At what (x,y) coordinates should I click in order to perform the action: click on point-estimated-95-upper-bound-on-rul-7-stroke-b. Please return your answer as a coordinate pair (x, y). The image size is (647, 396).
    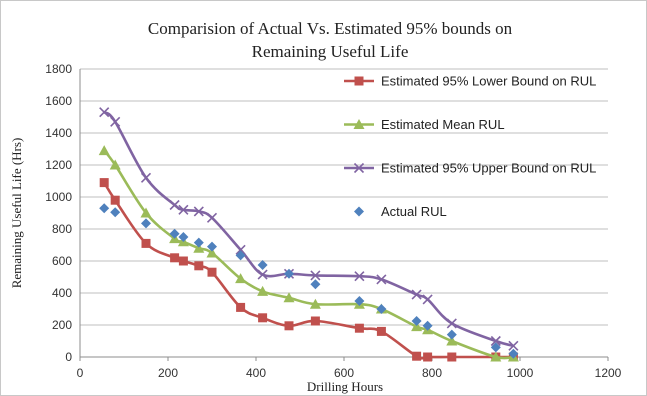
    Looking at the image, I should click on (240, 249).